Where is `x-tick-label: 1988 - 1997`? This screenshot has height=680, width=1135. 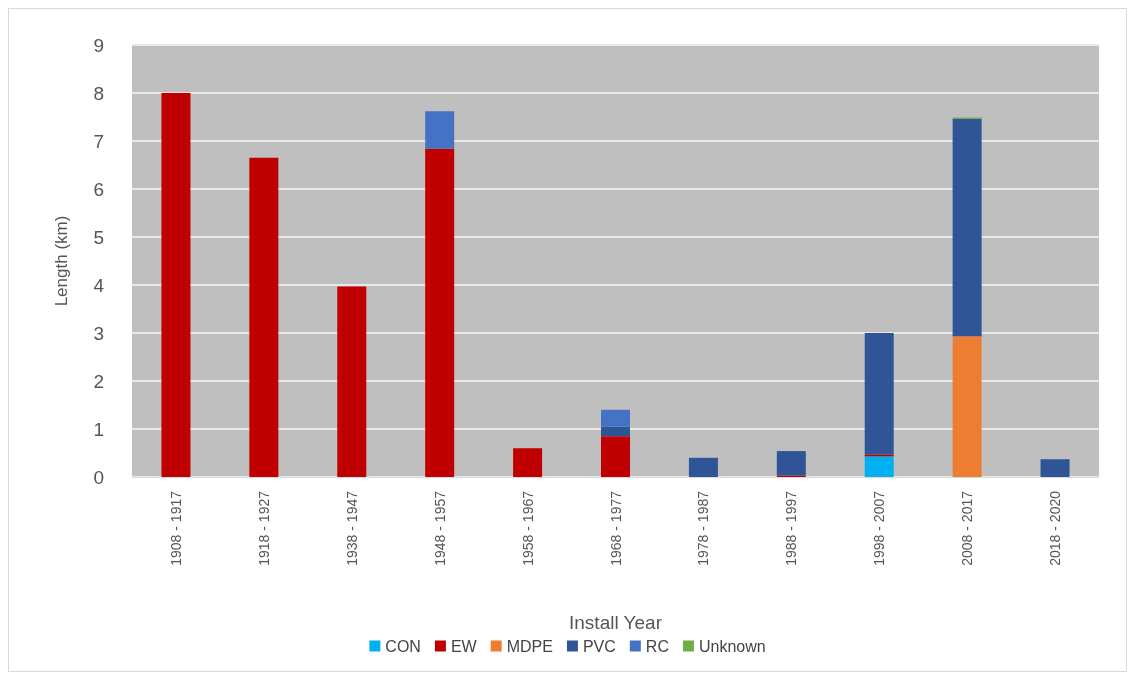
x-tick-label: 1988 - 1997 is located at coordinates (791, 528).